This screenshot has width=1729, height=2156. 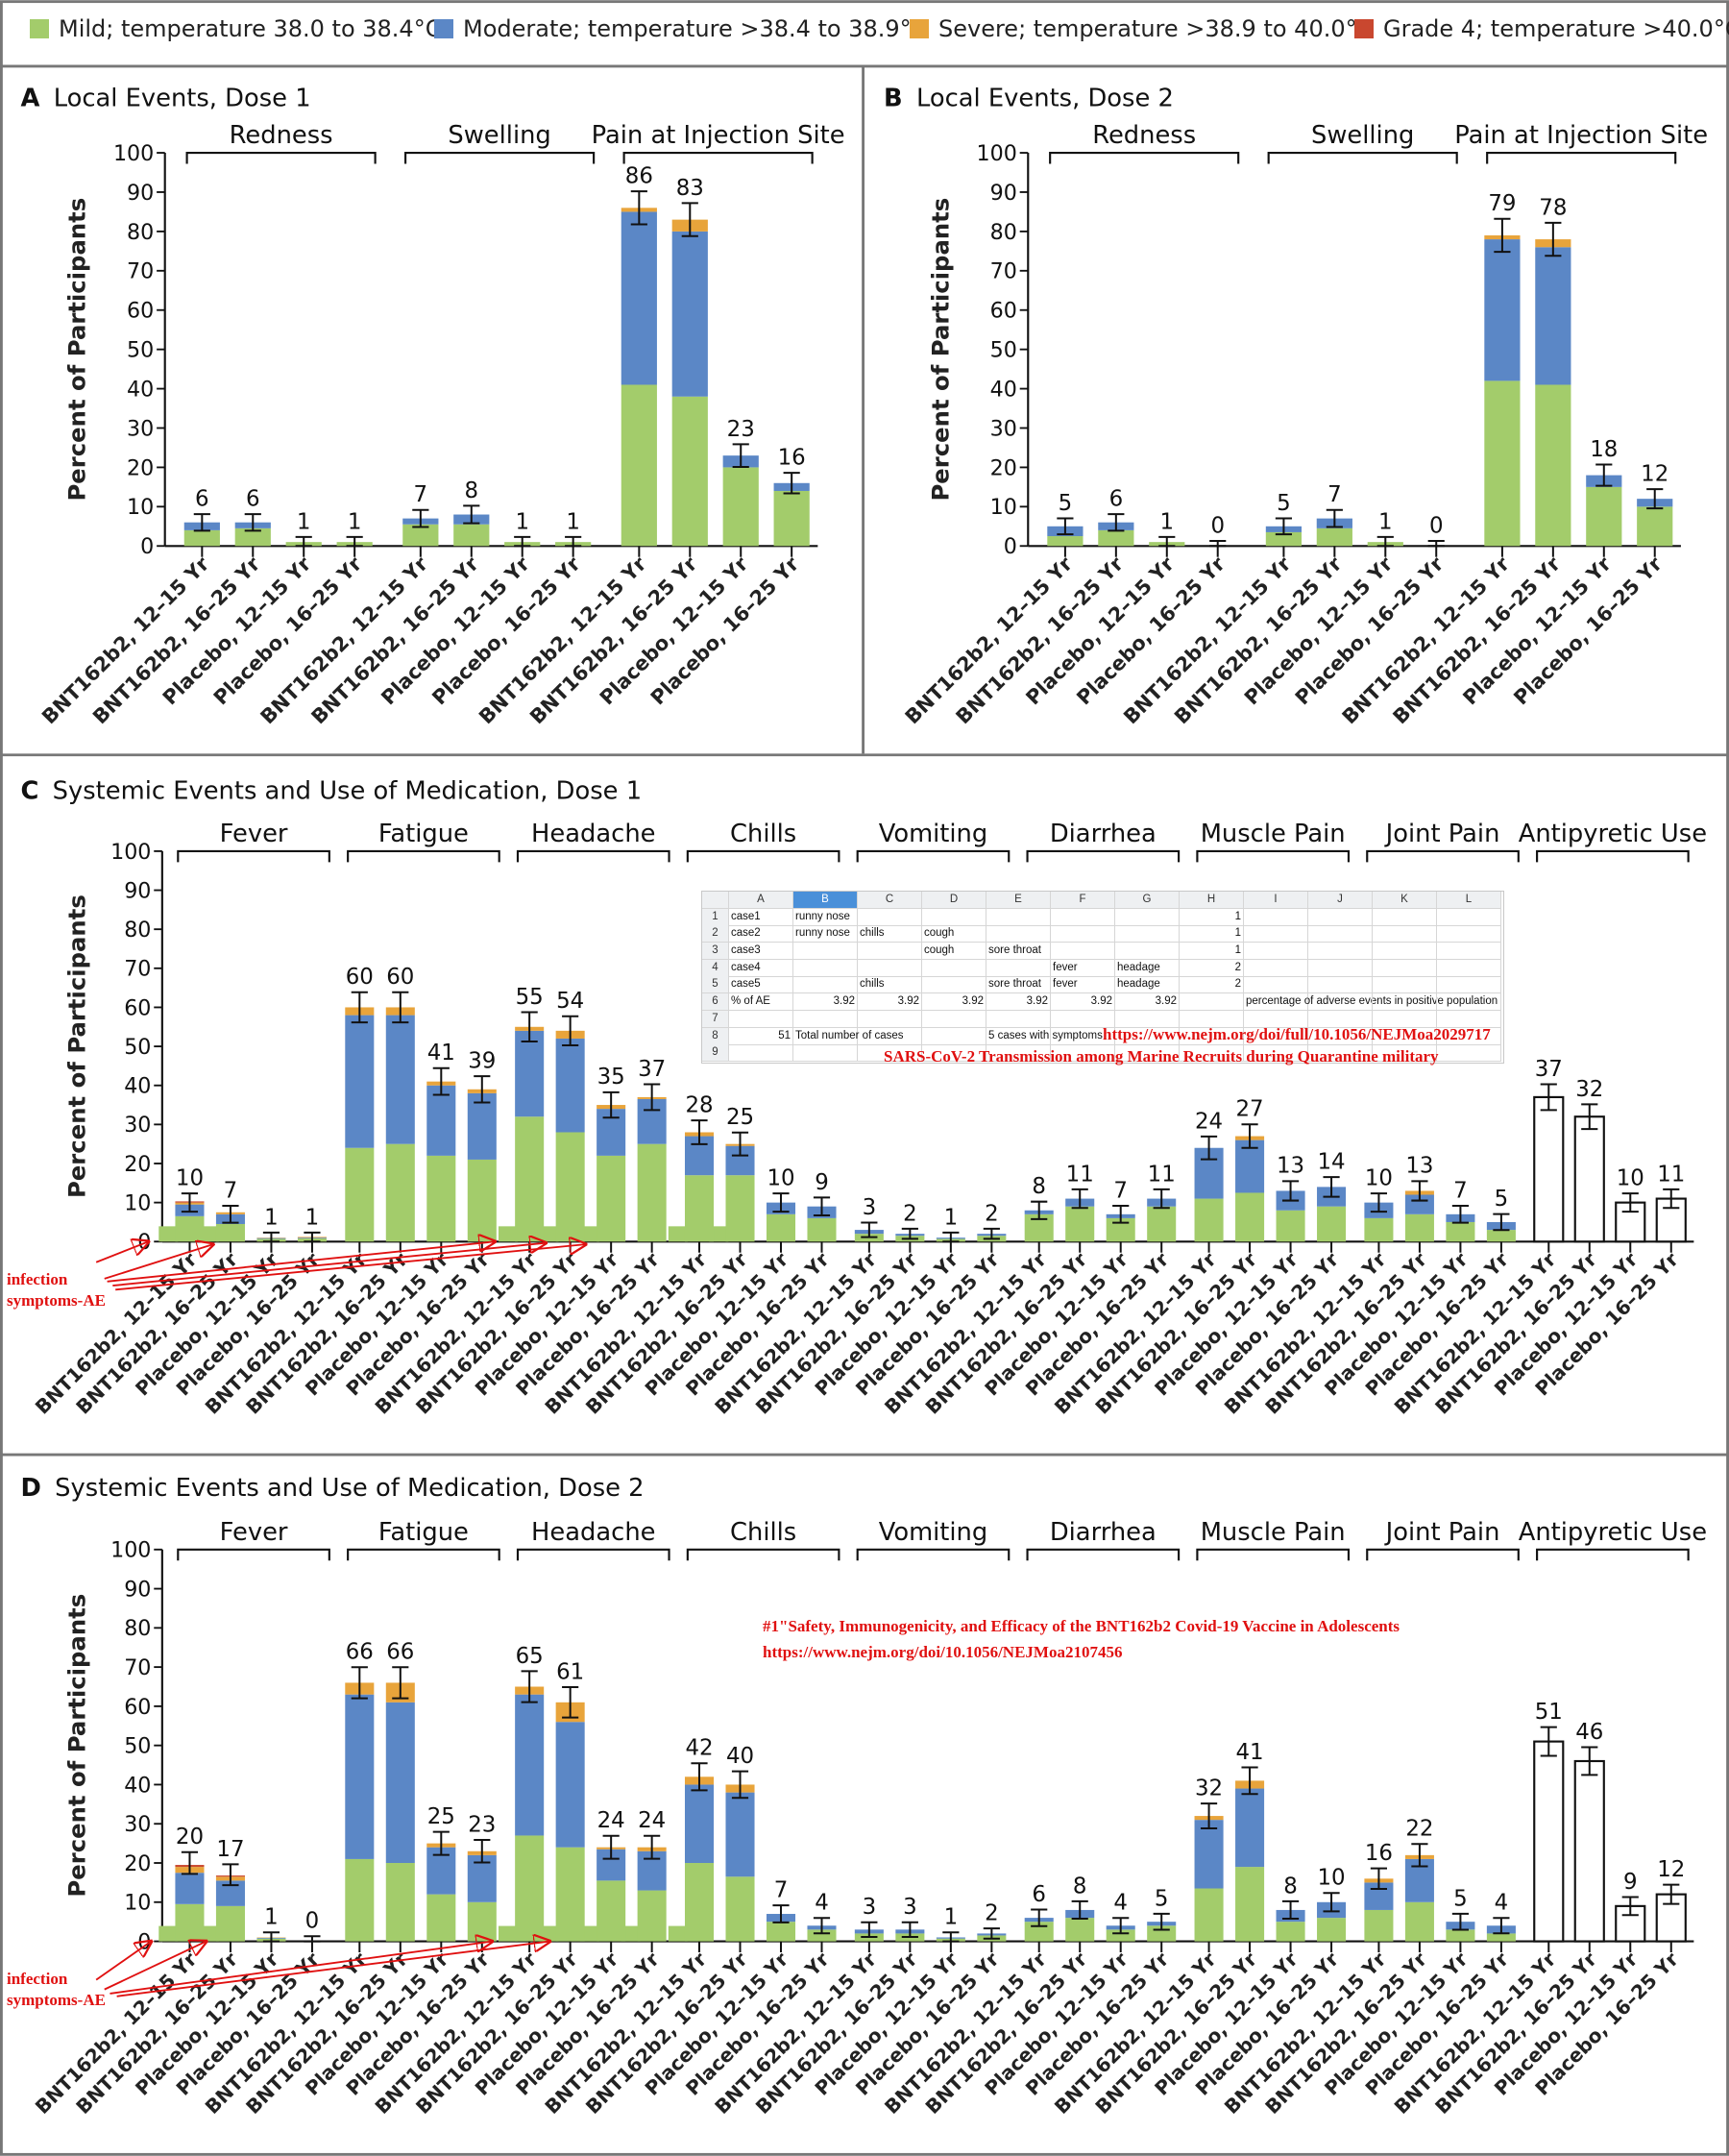 I want to click on column-header-D: D, so click(x=954, y=901).